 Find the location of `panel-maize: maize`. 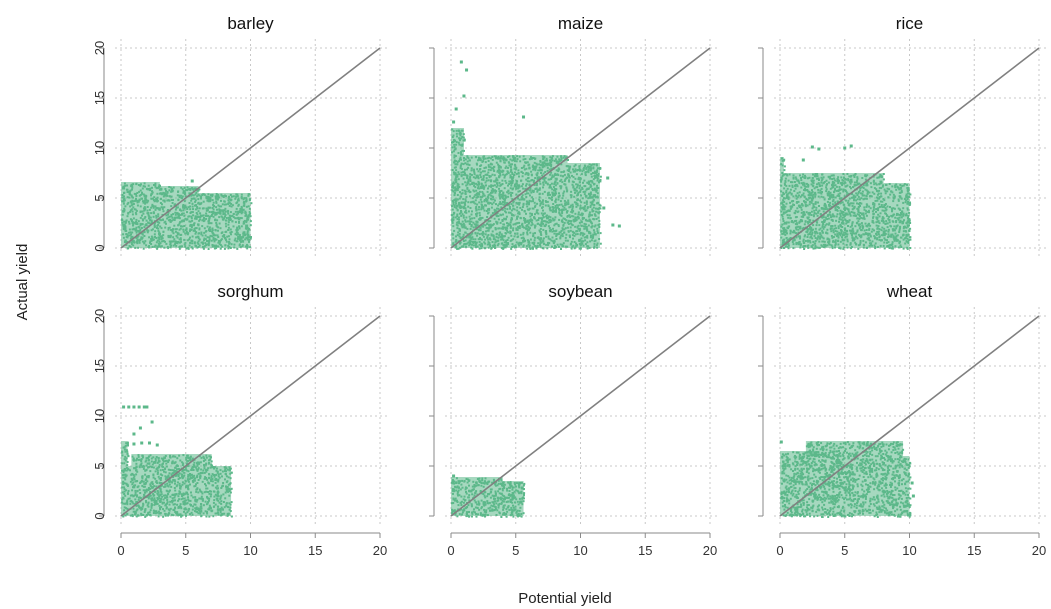

panel-maize: maize is located at coordinates (573, 135).